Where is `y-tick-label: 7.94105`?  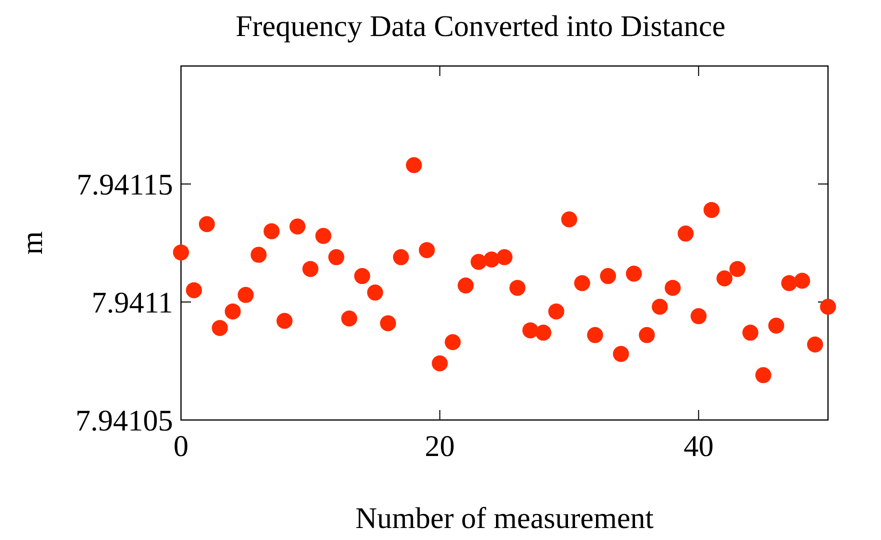
y-tick-label: 7.94105 is located at coordinates (124, 421).